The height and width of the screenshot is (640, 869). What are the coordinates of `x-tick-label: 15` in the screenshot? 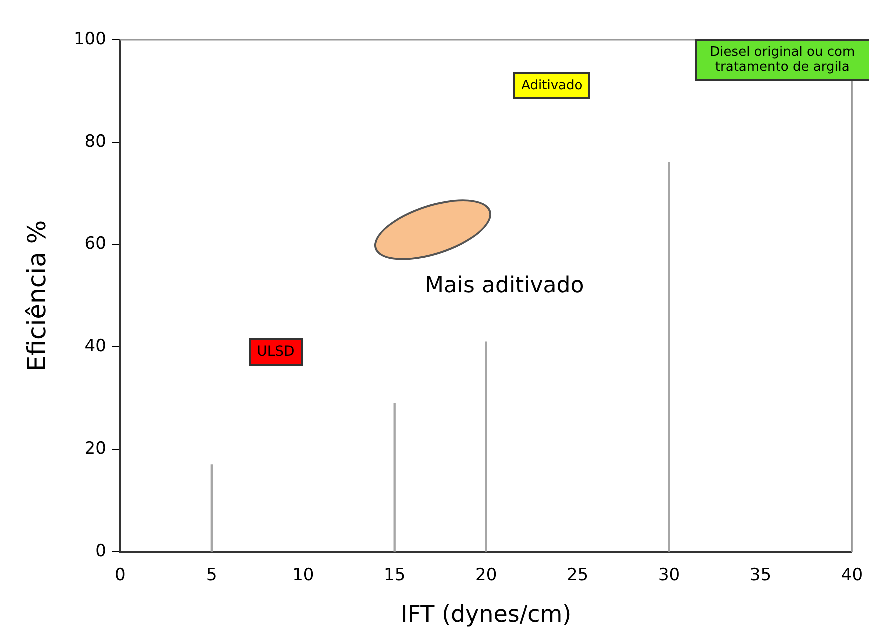 It's located at (395, 576).